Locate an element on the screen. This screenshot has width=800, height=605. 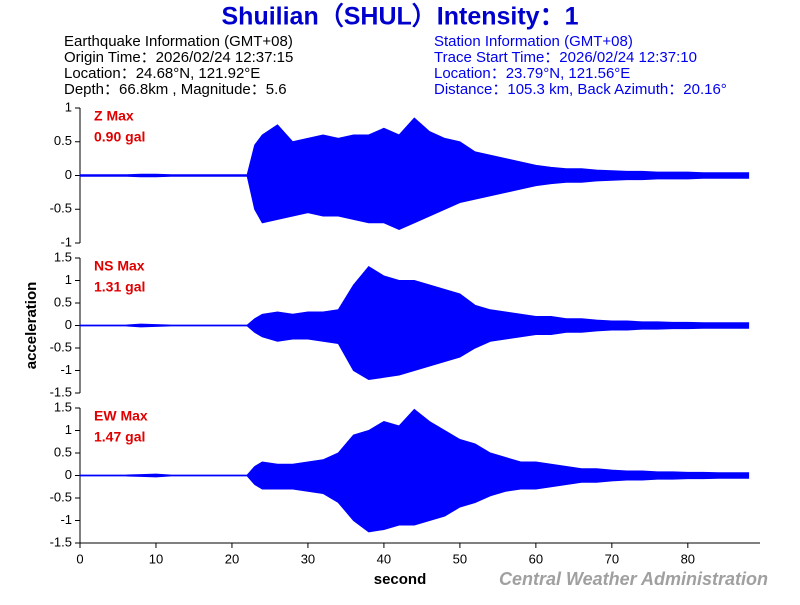
max-annotation: 1.47 gal is located at coordinates (119, 437).